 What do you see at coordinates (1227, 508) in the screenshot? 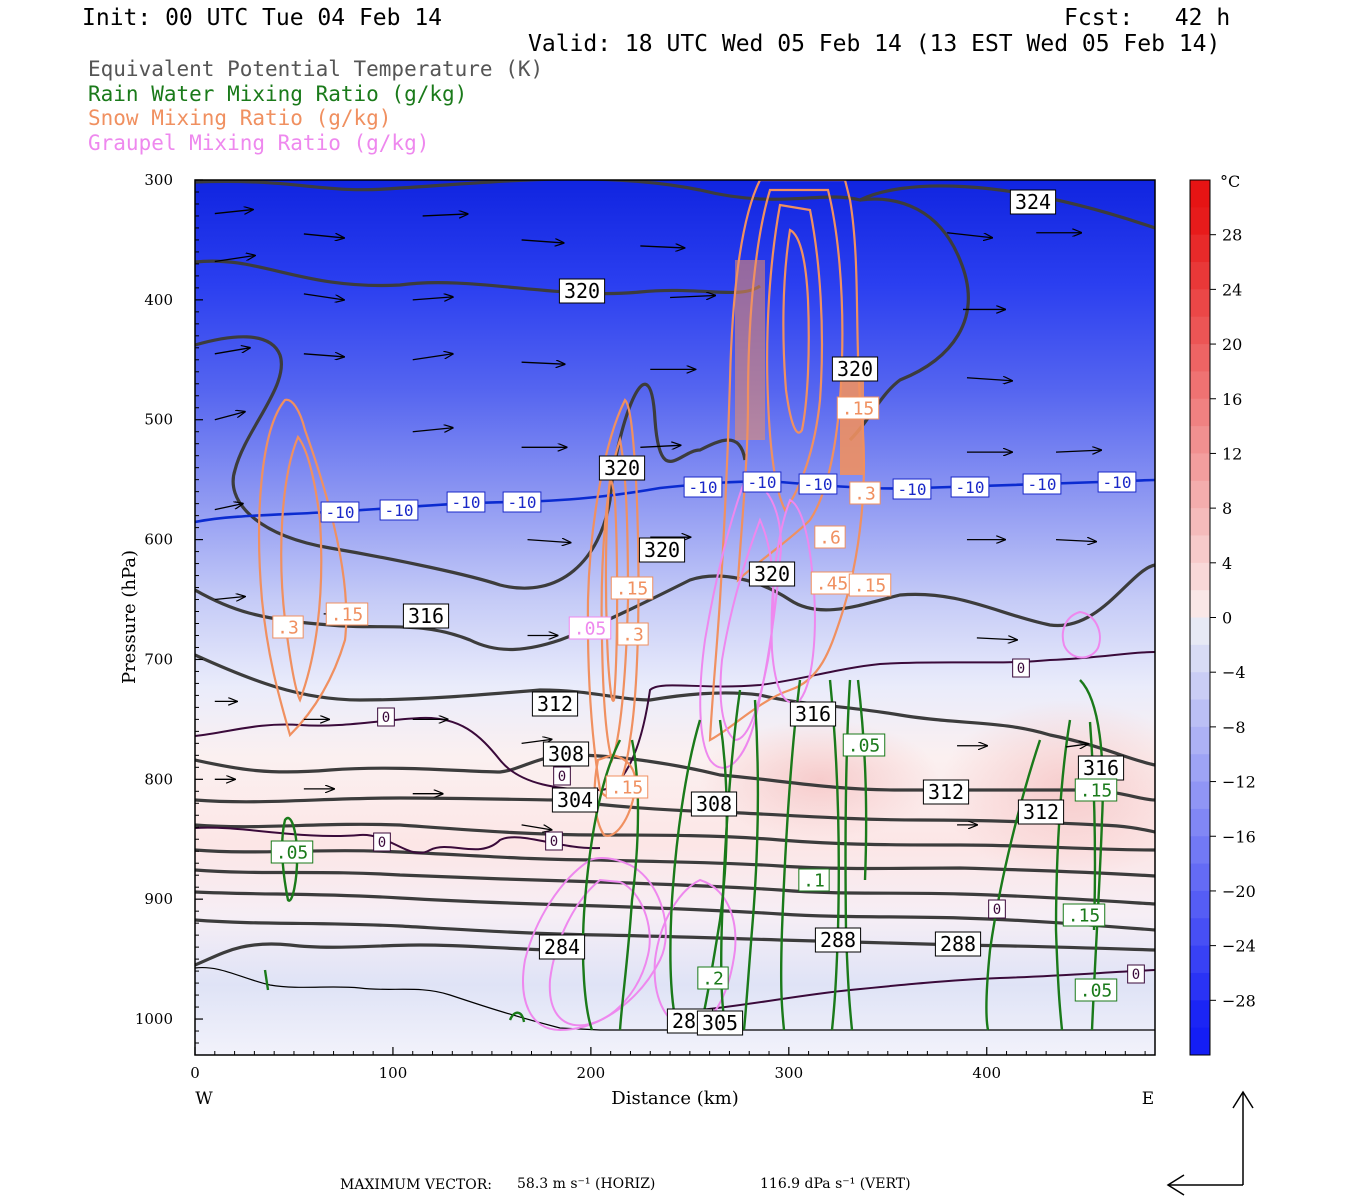
I see `colorbar-tick-label: 8` at bounding box center [1227, 508].